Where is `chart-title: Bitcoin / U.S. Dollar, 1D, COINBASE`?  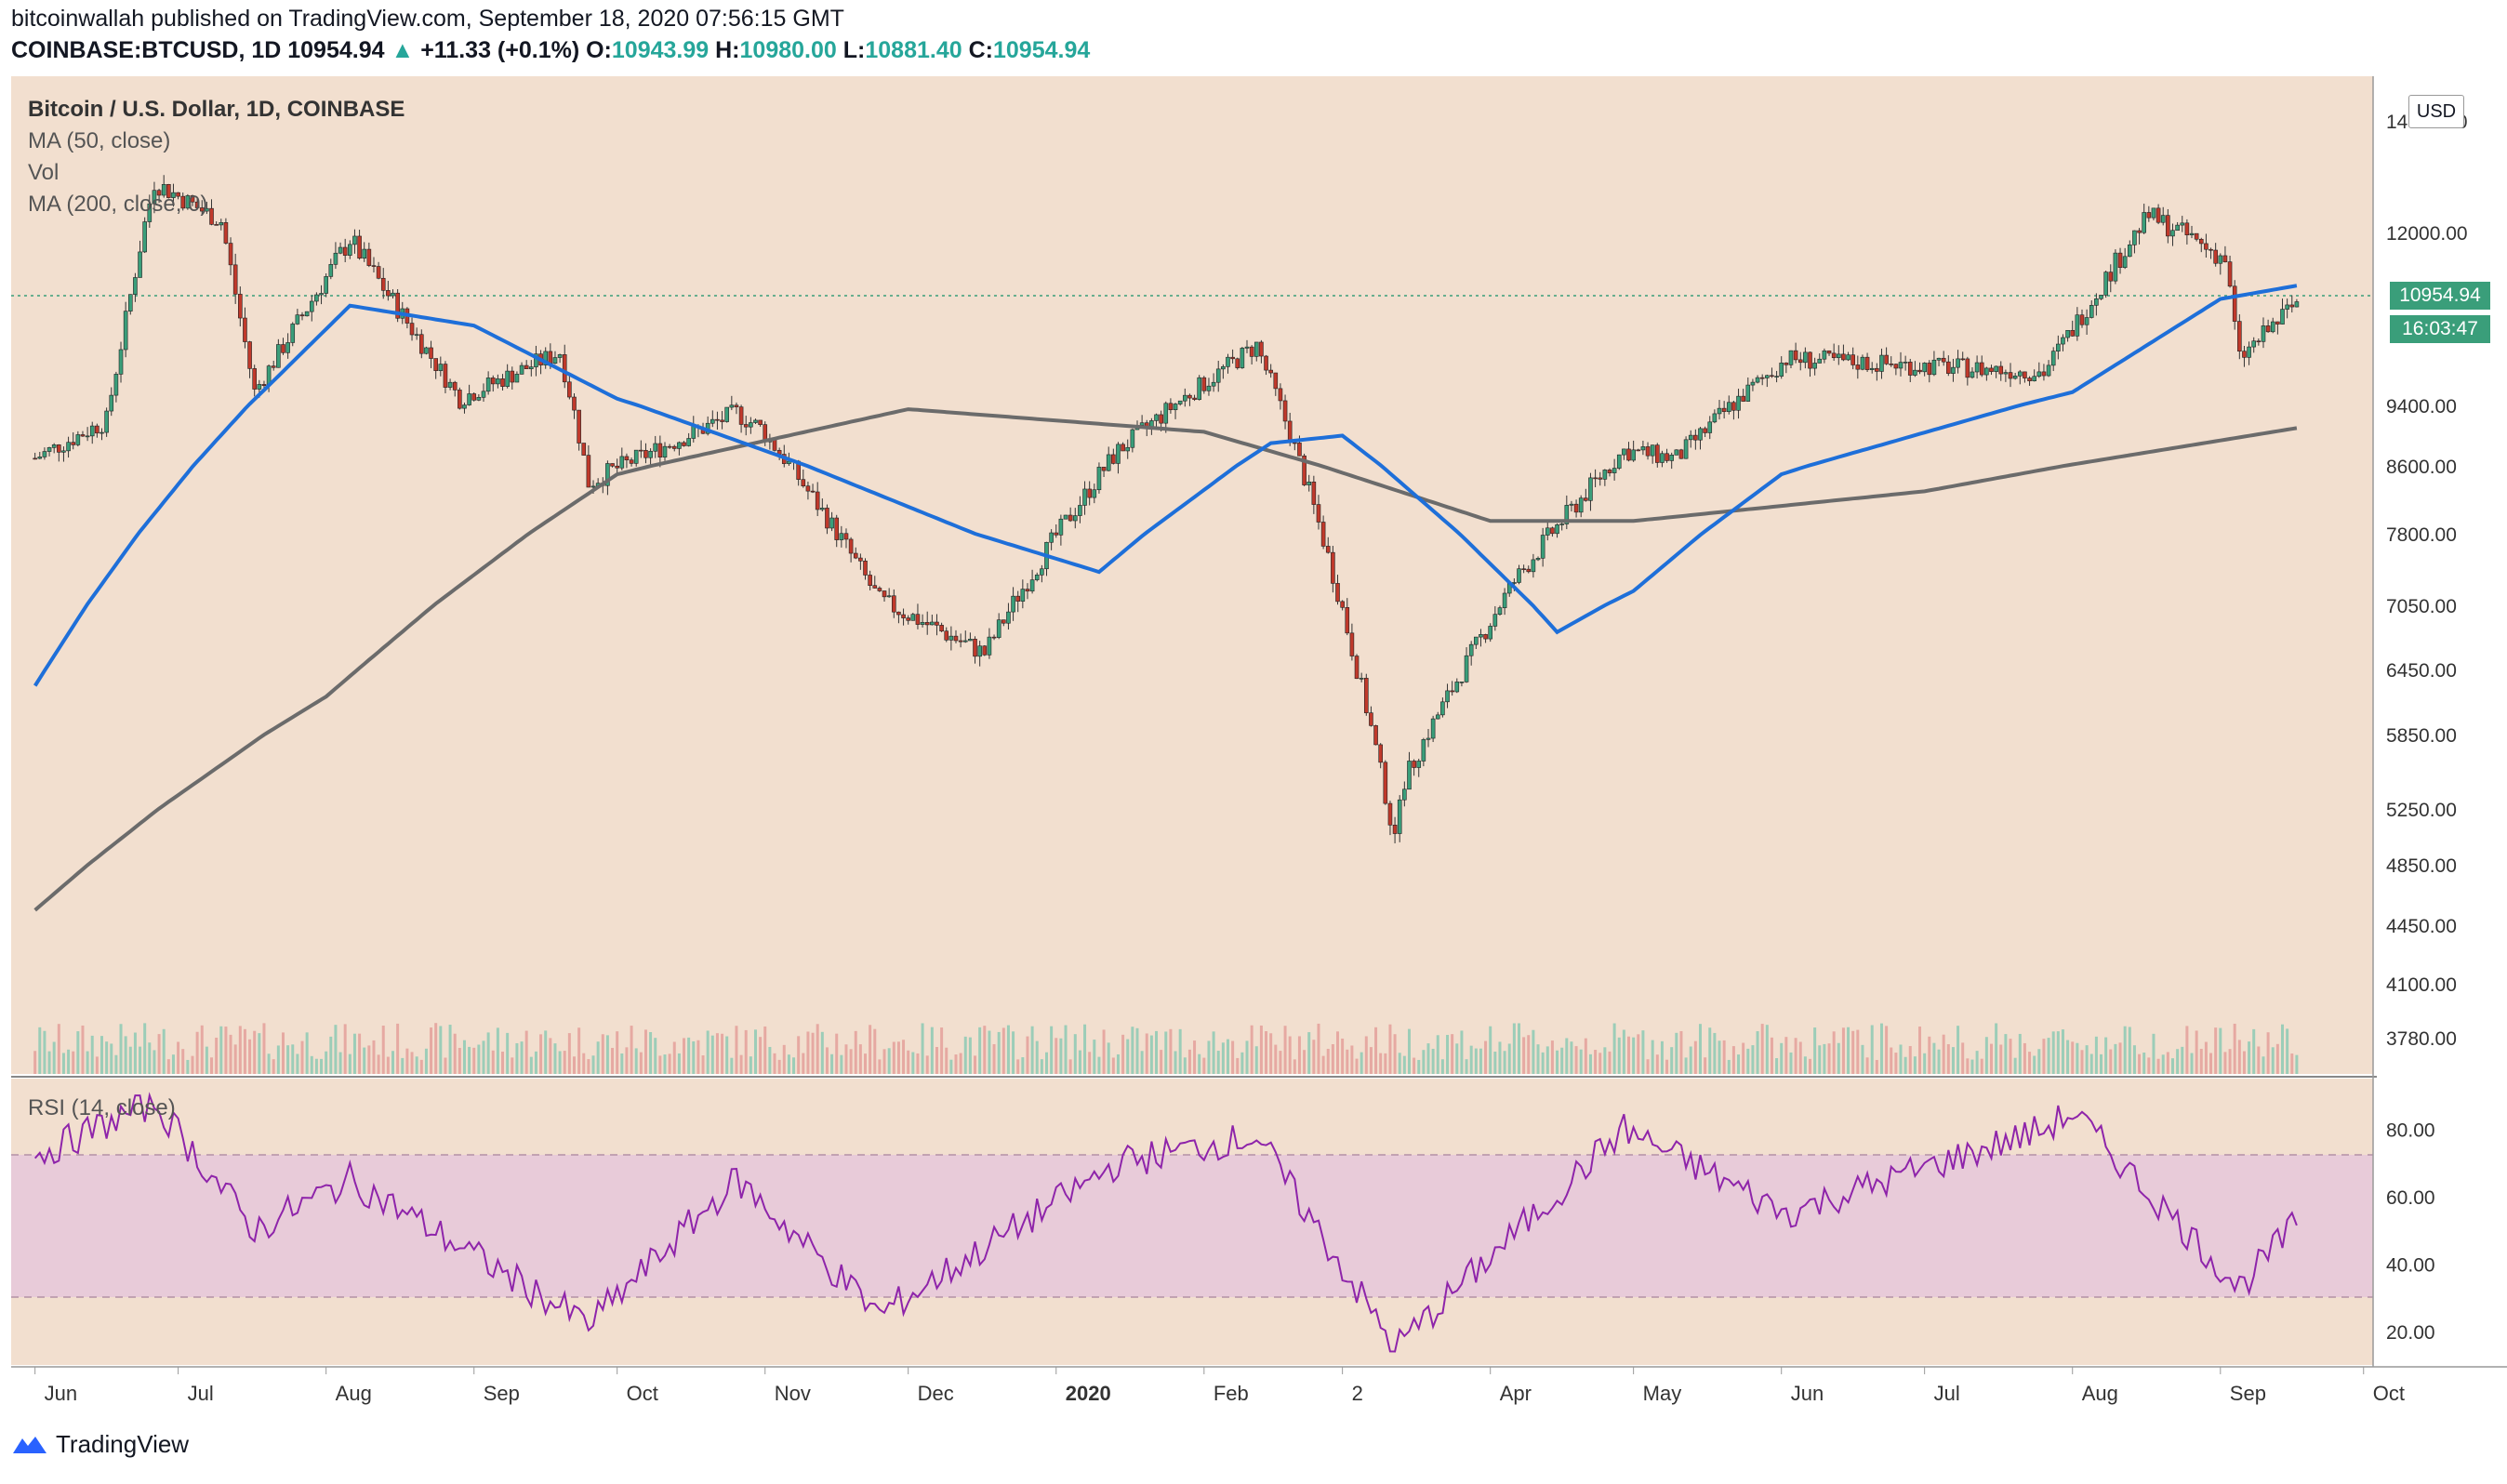
chart-title: Bitcoin / U.S. Dollar, 1D, COINBASE is located at coordinates (216, 109).